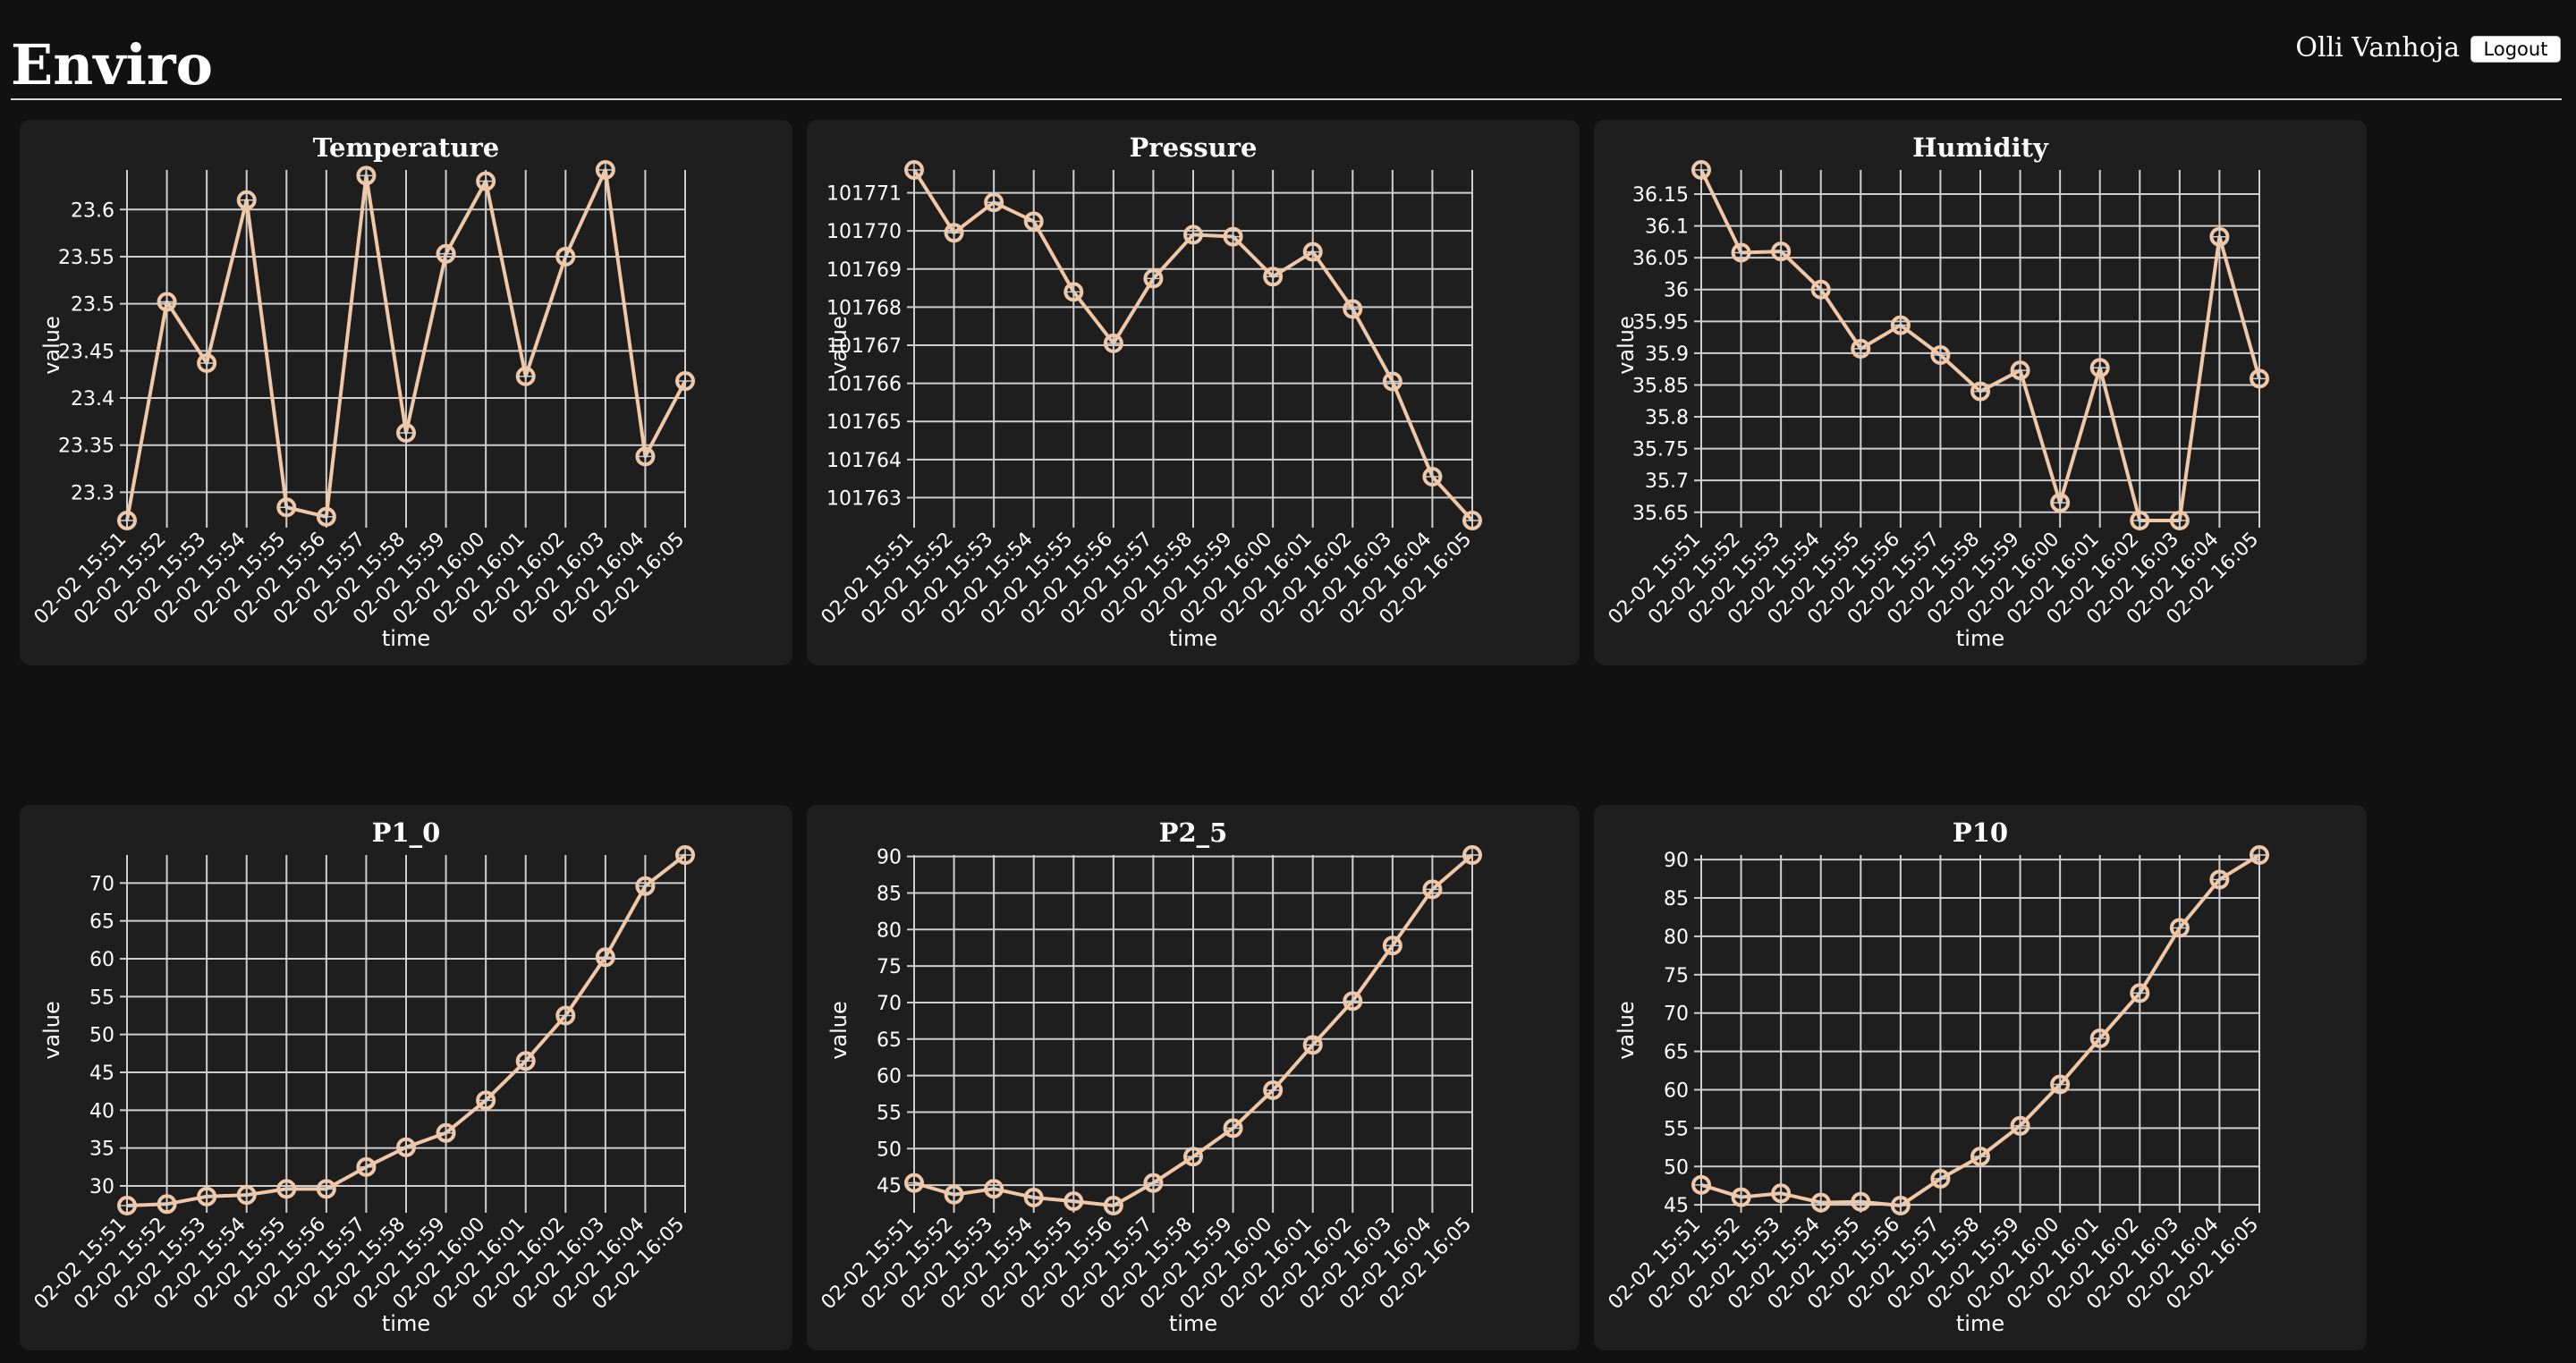 Image resolution: width=2576 pixels, height=1363 pixels. What do you see at coordinates (864, 423) in the screenshot?
I see `y-tick-label: 101765` at bounding box center [864, 423].